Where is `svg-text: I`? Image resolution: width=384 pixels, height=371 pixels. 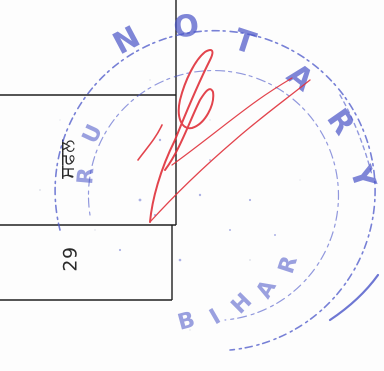
svg-text: I is located at coordinates (216, 317).